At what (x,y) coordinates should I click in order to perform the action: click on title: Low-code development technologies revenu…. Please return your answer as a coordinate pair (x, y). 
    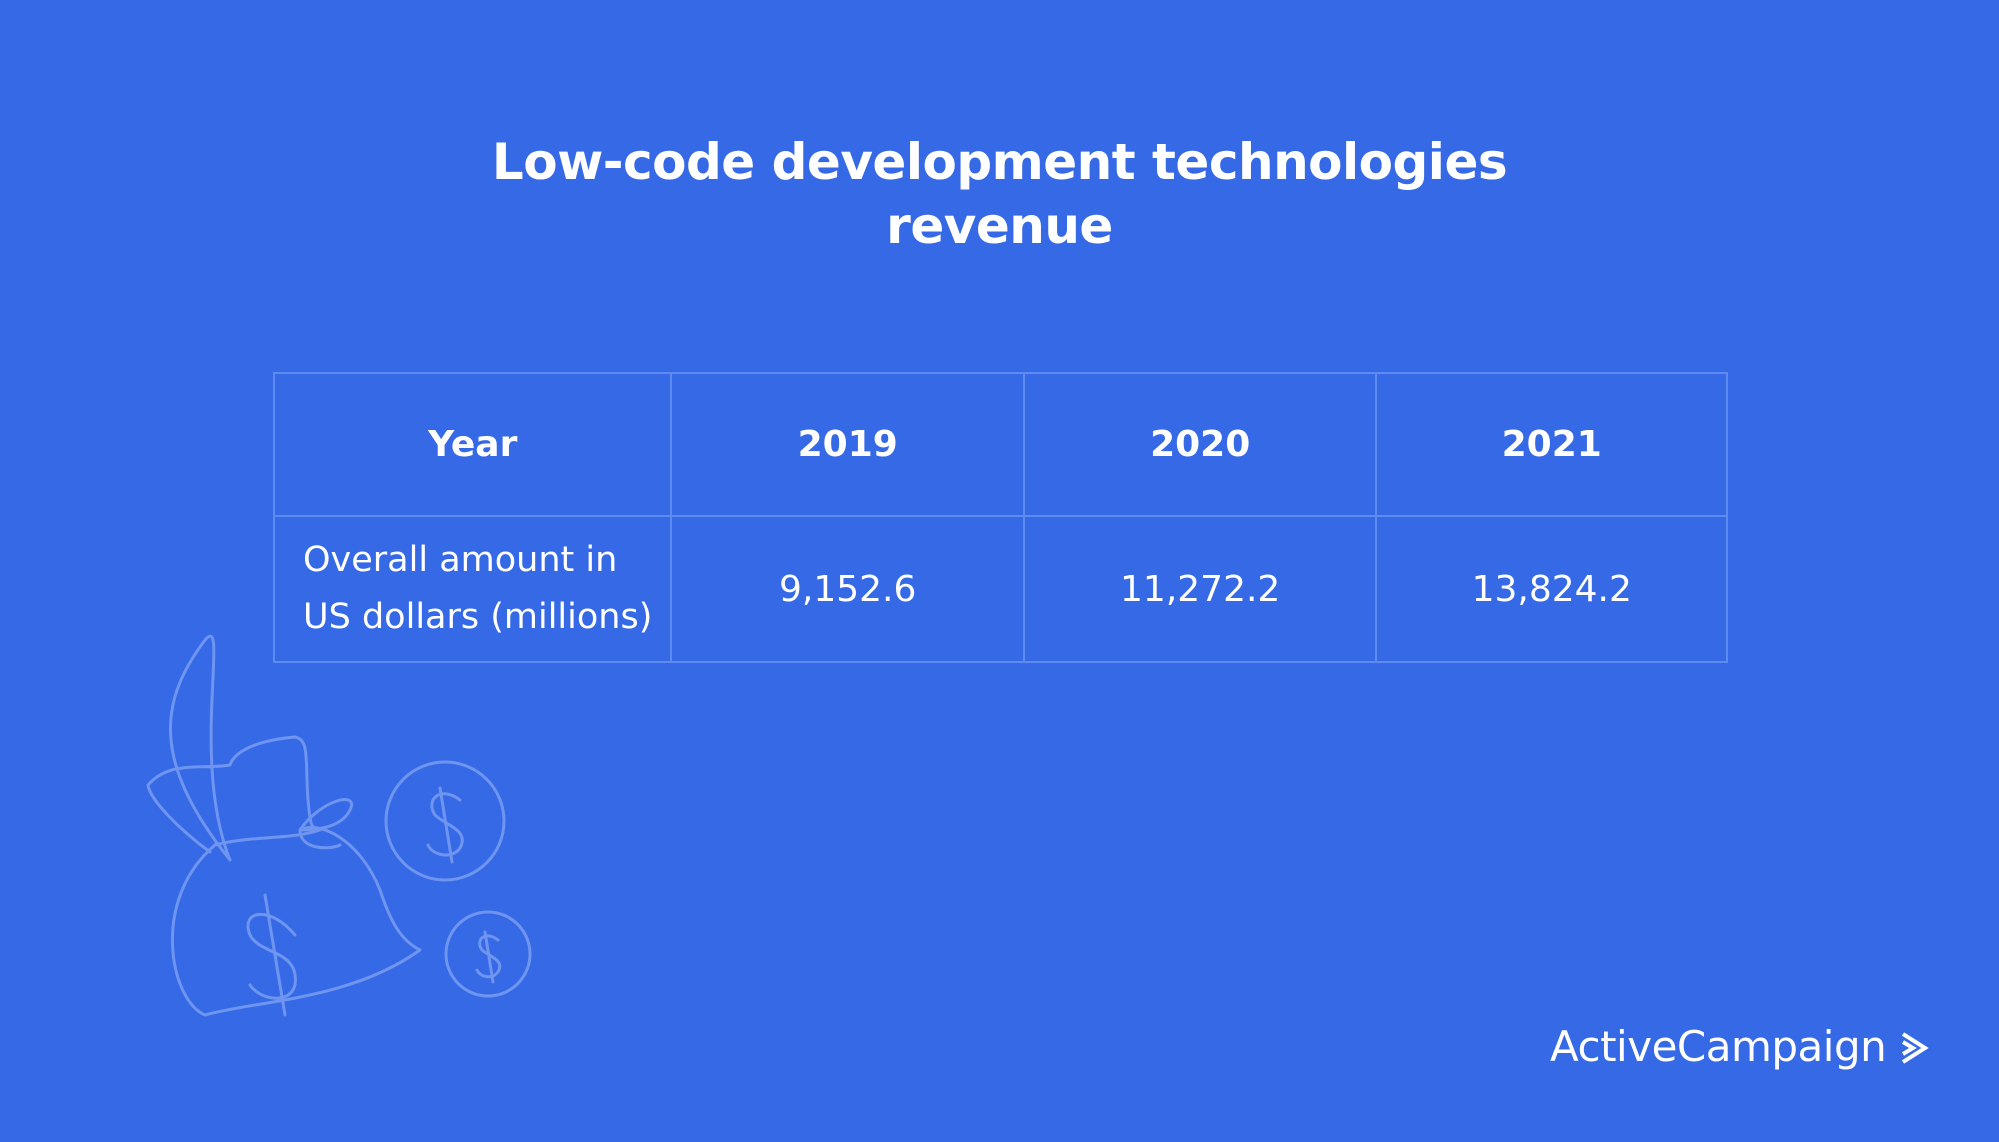
    Looking at the image, I should click on (999, 194).